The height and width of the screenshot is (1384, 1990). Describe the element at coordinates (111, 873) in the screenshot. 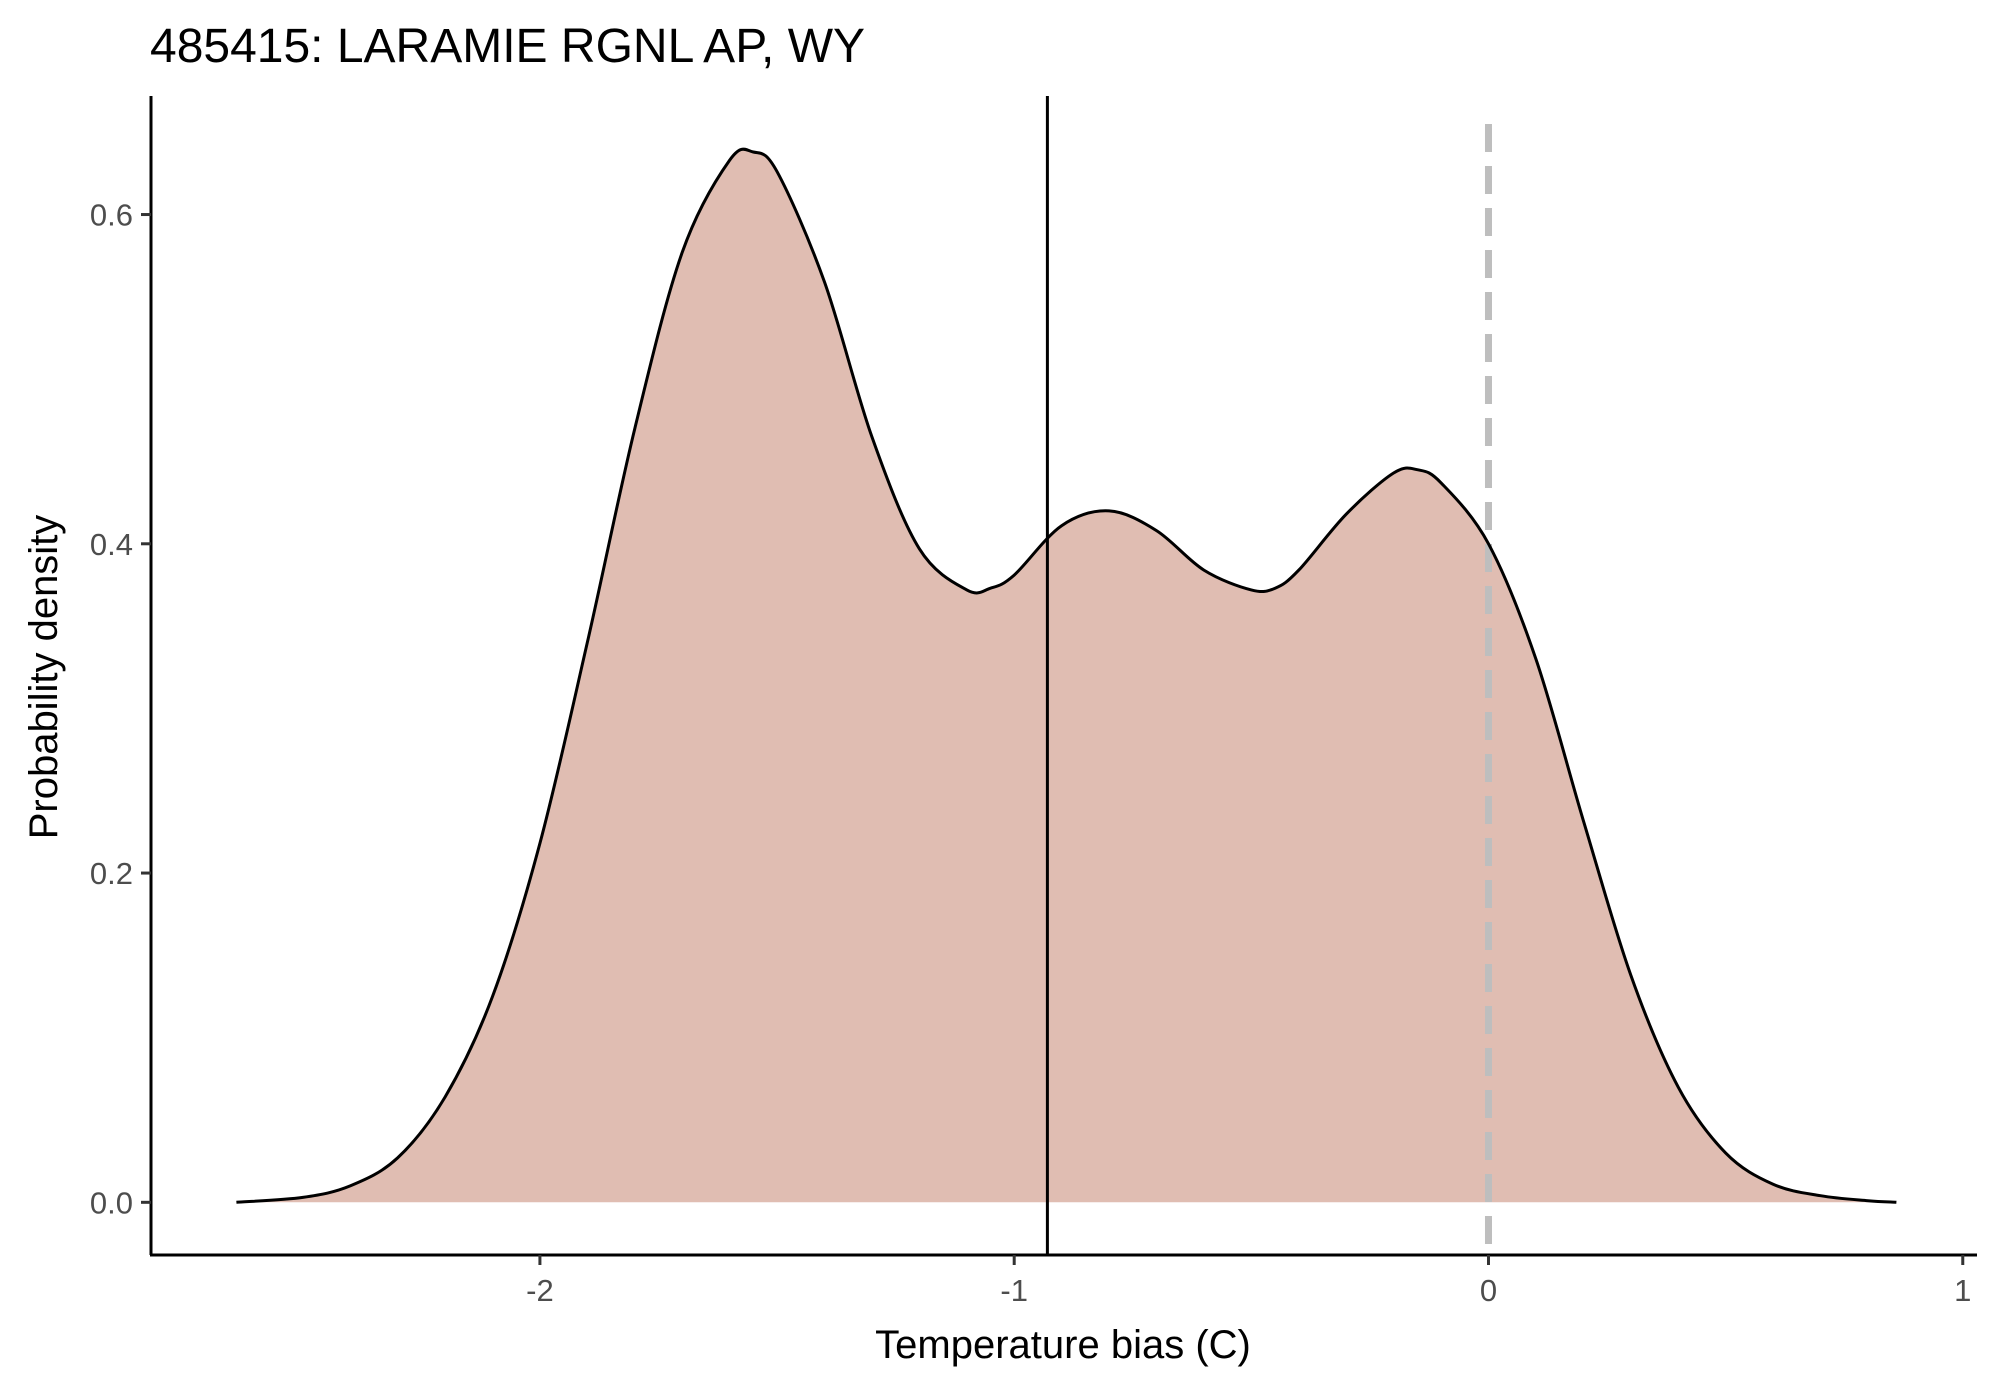

I see `y-tick-label: 0.2` at that location.